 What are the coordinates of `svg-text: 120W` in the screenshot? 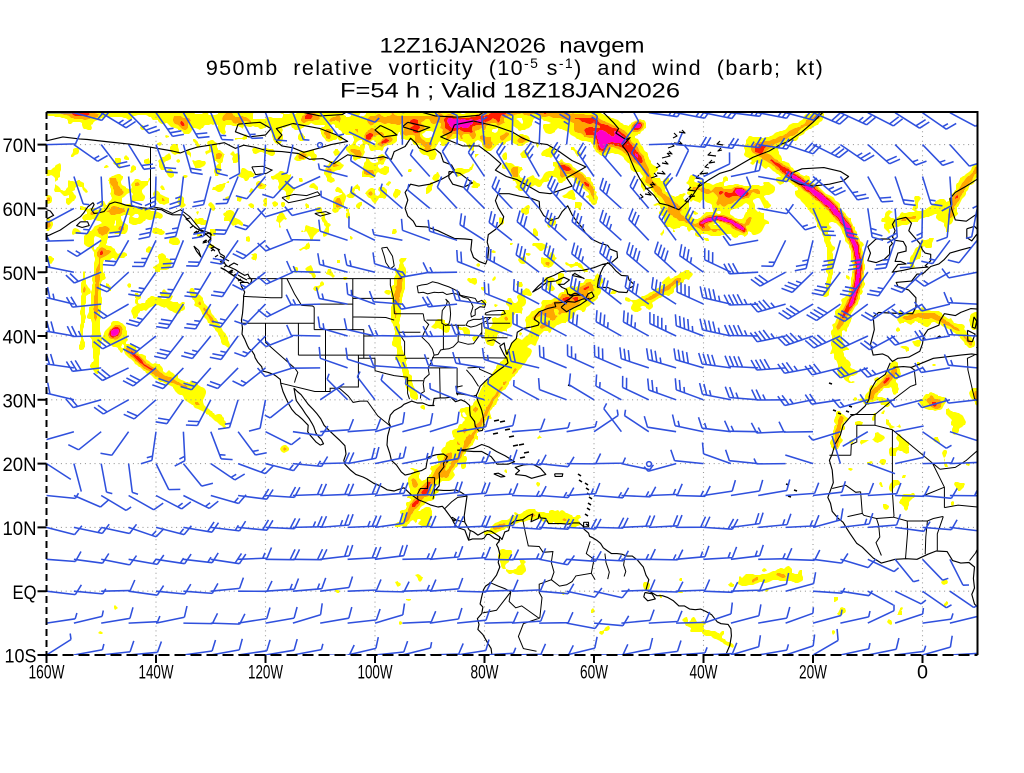 It's located at (265, 673).